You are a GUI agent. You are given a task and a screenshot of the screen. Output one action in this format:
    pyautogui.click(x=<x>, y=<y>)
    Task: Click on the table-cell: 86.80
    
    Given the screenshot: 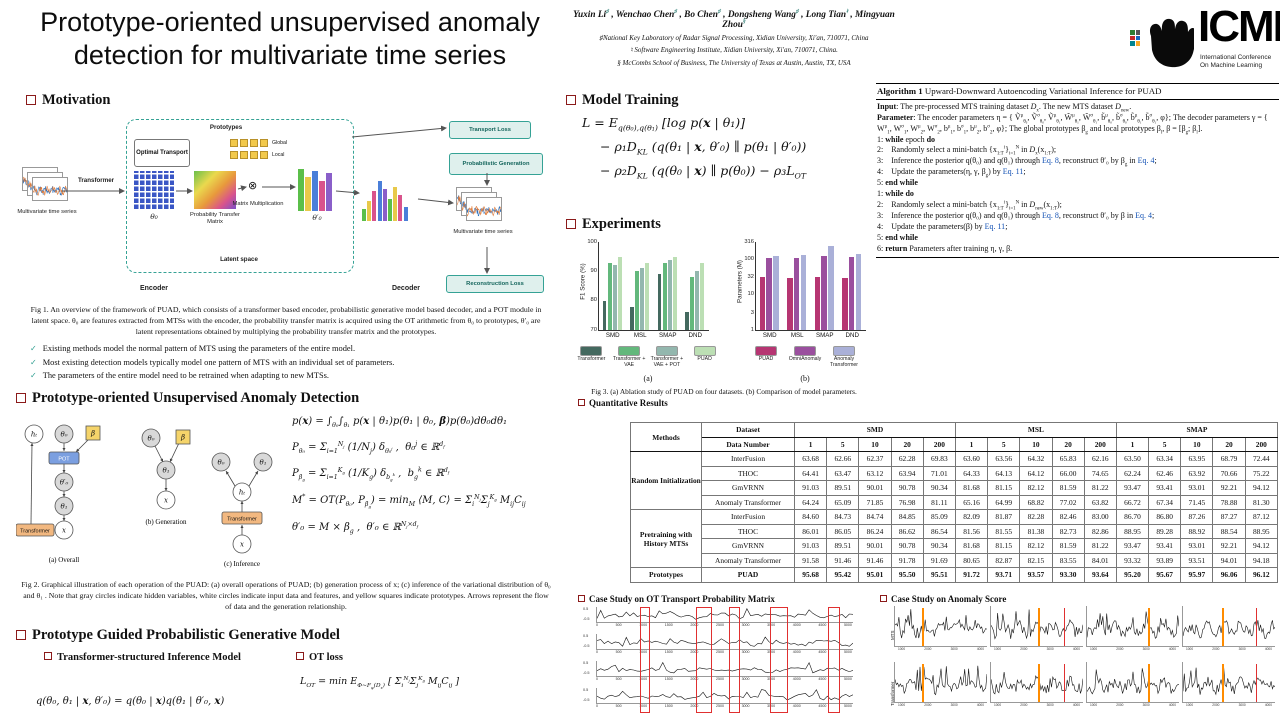 What is the action you would take?
    pyautogui.click(x=1165, y=517)
    